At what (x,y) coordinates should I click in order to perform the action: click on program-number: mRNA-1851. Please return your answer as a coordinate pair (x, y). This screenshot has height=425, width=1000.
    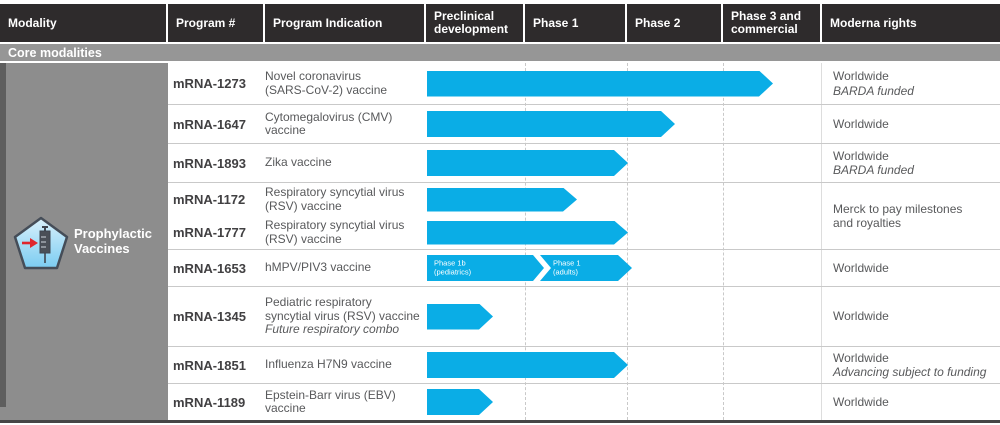
    Looking at the image, I should click on (209, 365).